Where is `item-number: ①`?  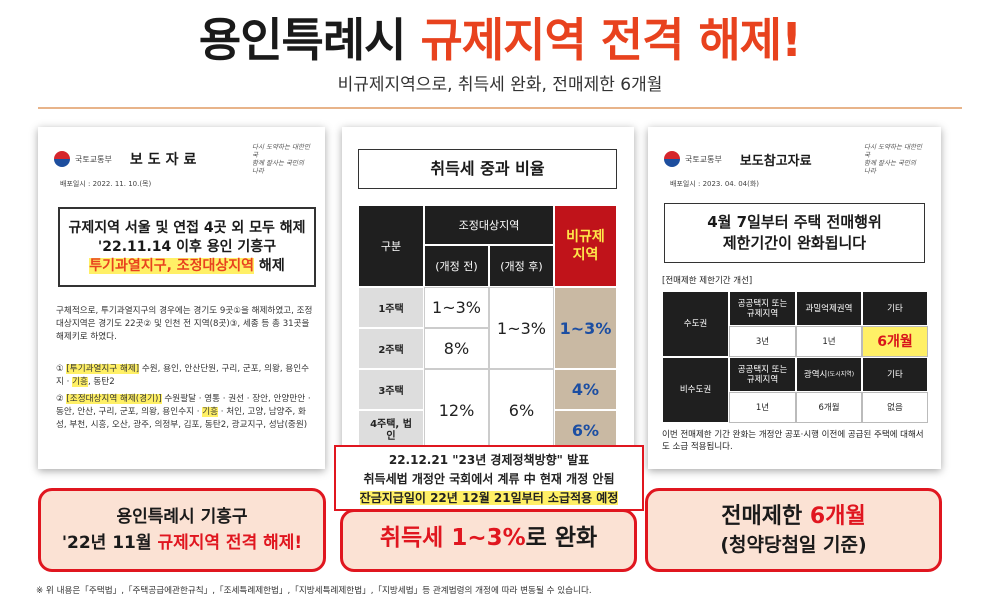
item-number: ① is located at coordinates (61, 369).